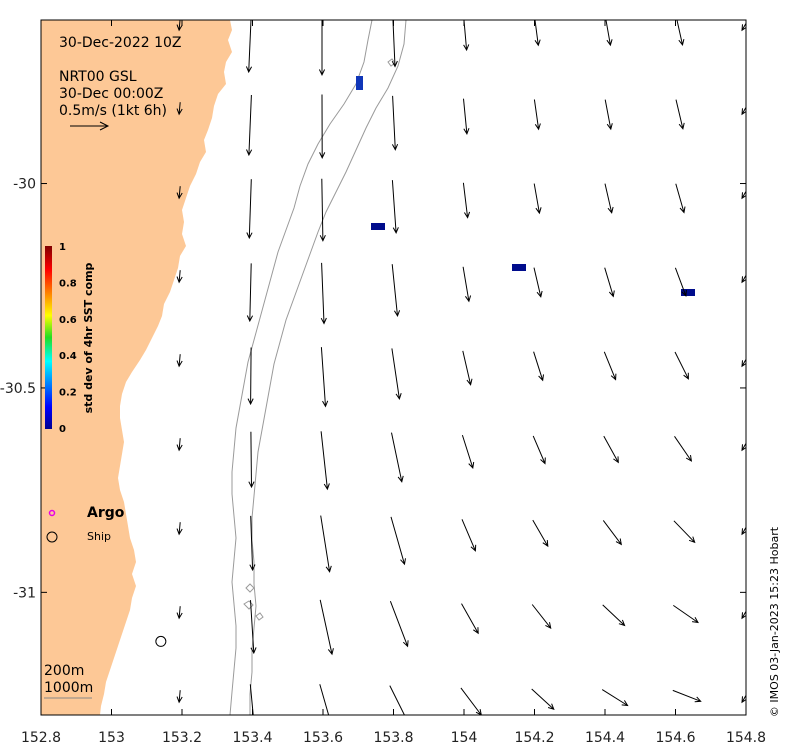 The image size is (790, 754). I want to click on scale-arrow, so click(90, 126).